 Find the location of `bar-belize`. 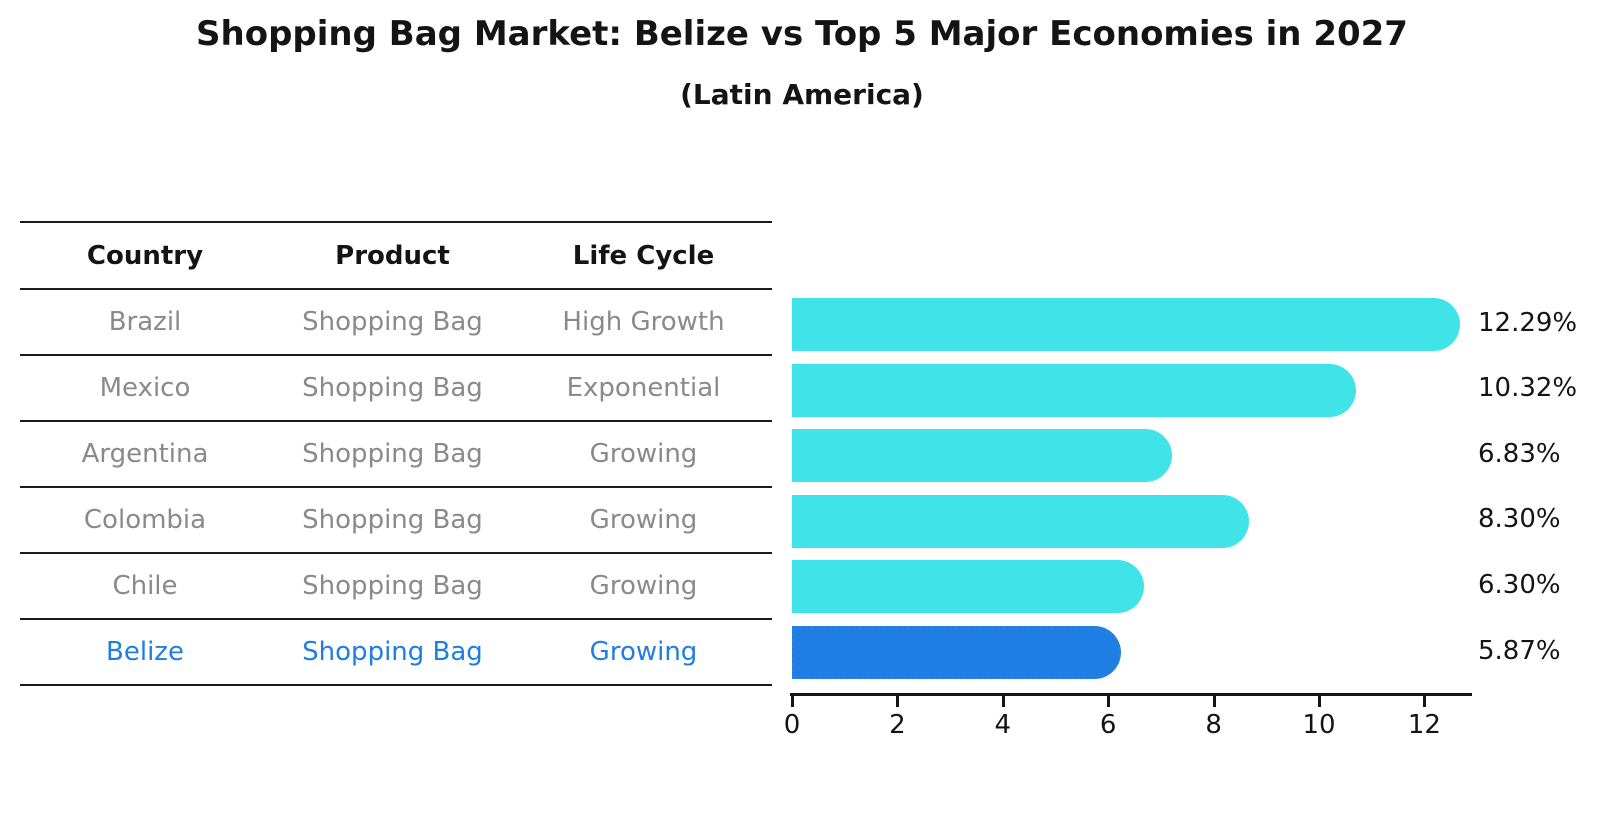

bar-belize is located at coordinates (957, 652).